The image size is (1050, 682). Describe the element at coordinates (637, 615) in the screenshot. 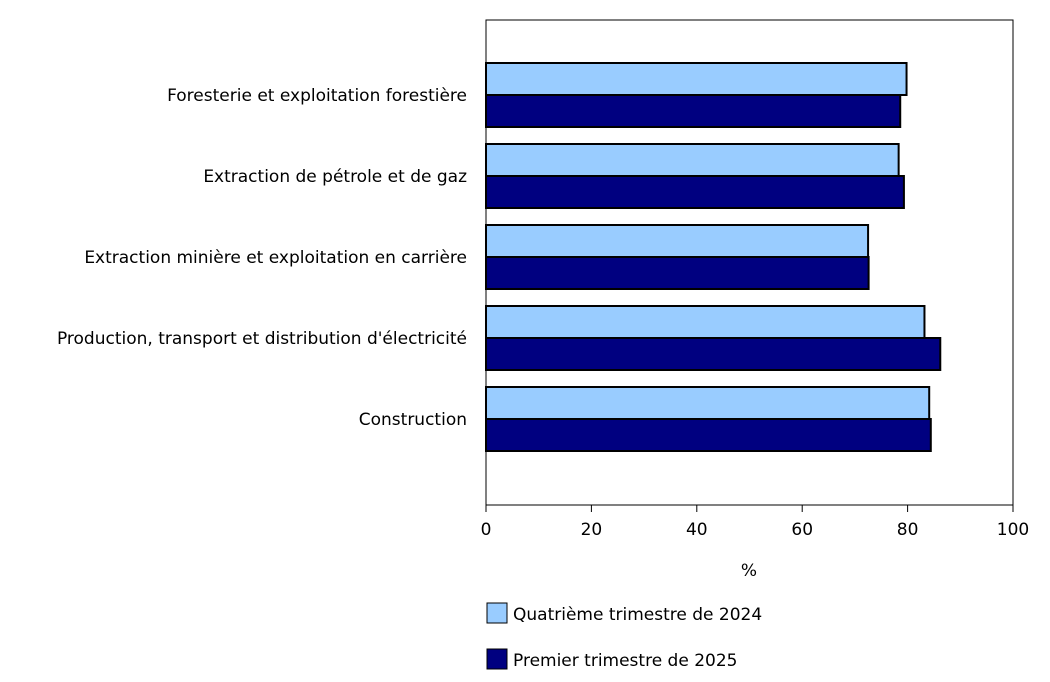

I see `legend-label: Quatrième trimestre de 2024` at that location.